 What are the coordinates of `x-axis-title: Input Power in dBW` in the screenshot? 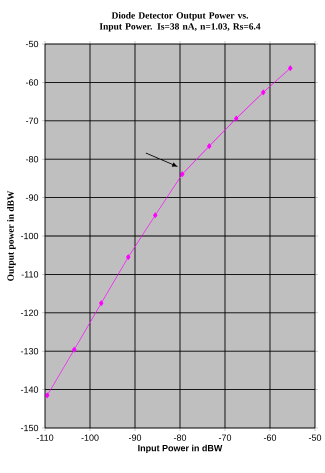 It's located at (180, 449).